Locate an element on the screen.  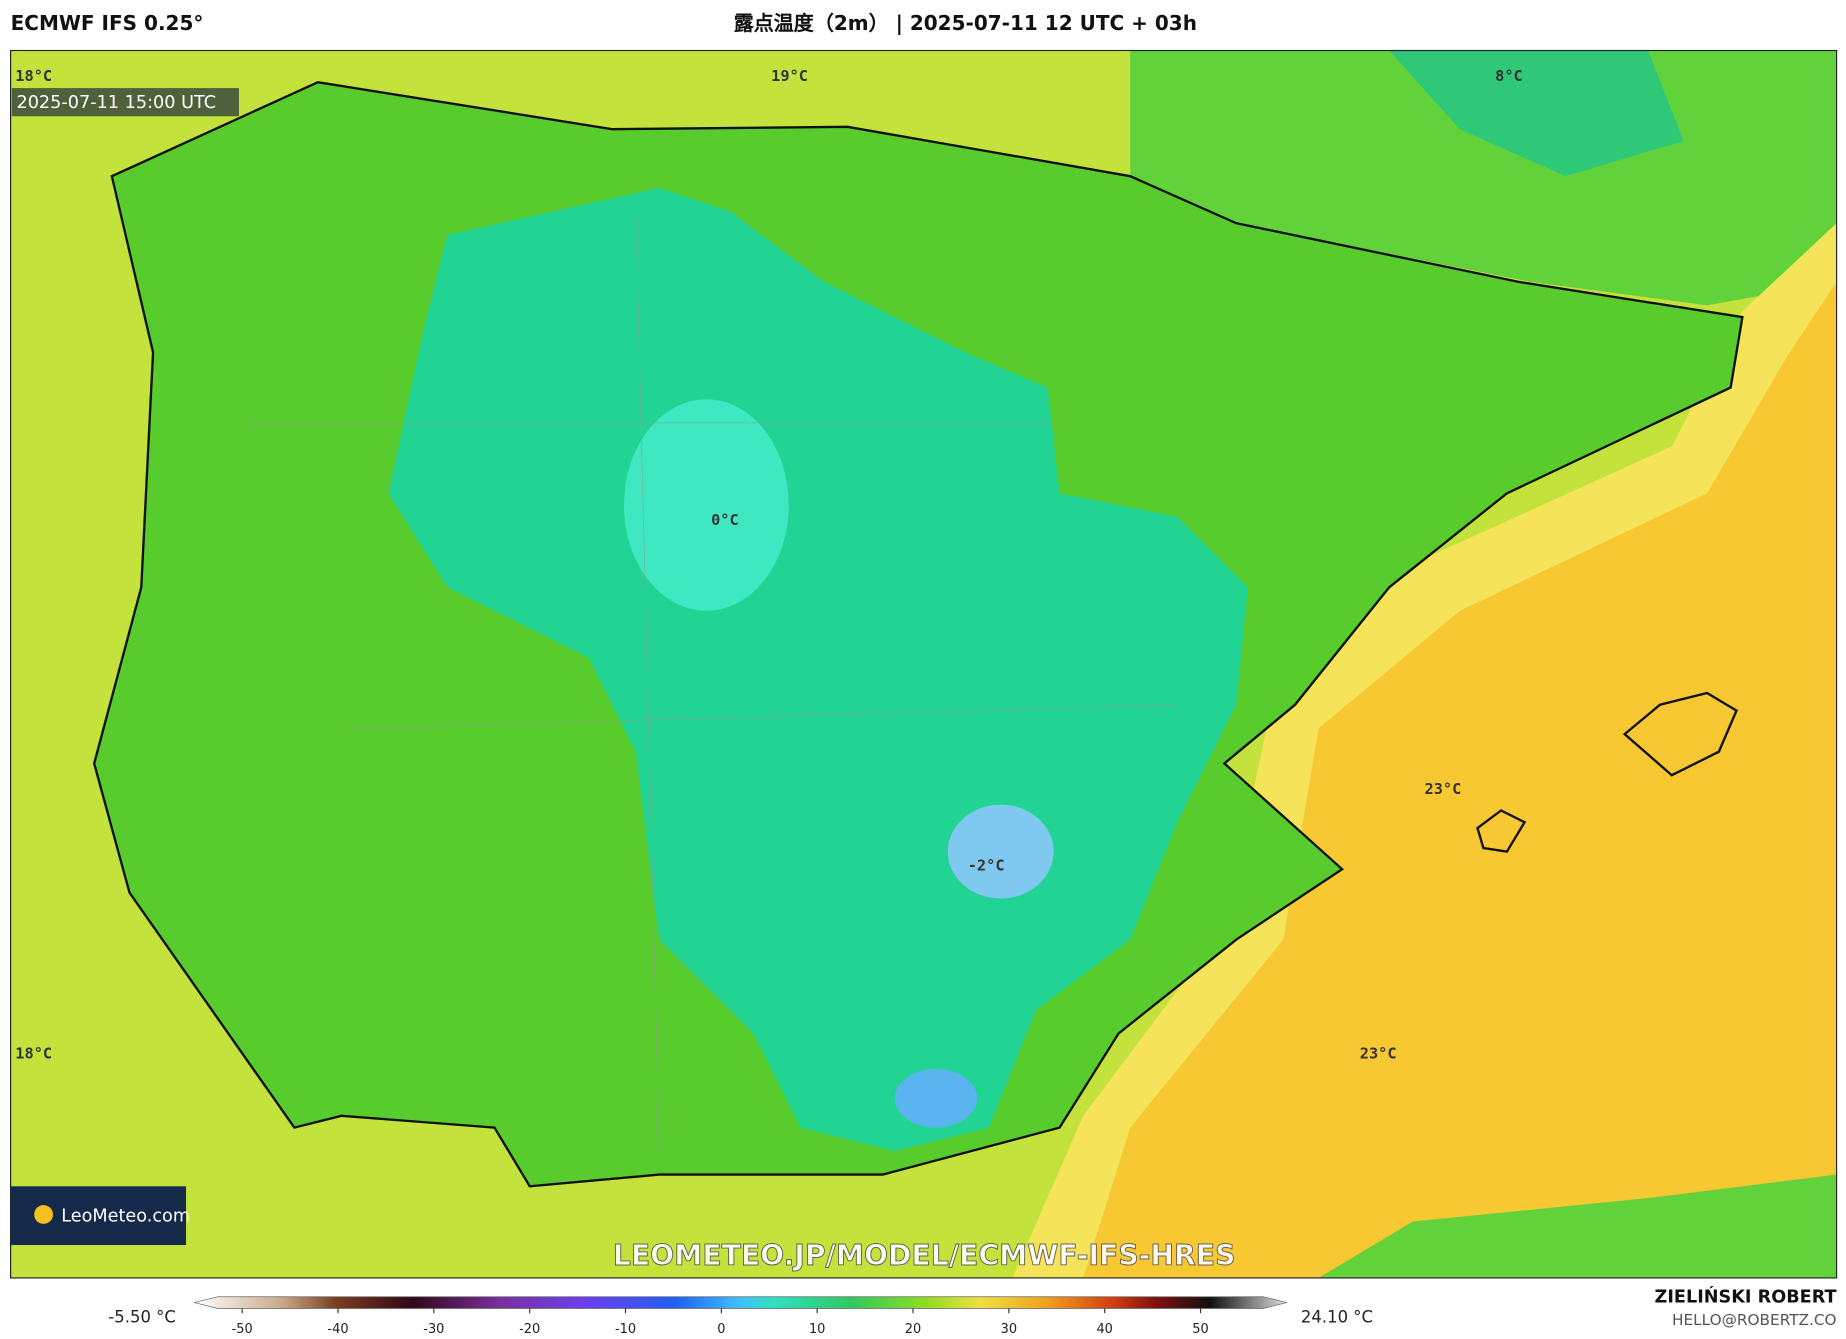
watermark: LEOMETEO.JP/MODEL/ECMWF-IFS-HRES is located at coordinates (924, 1255).